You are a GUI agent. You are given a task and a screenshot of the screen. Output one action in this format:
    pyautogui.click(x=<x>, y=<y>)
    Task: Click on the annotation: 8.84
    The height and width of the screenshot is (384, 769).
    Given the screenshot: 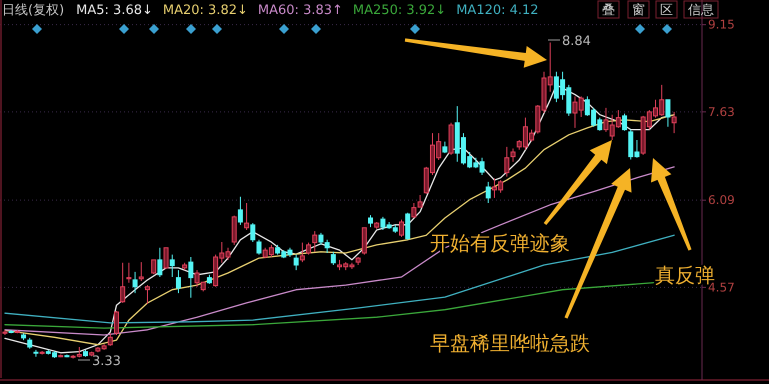 What is the action you would take?
    pyautogui.click(x=576, y=41)
    